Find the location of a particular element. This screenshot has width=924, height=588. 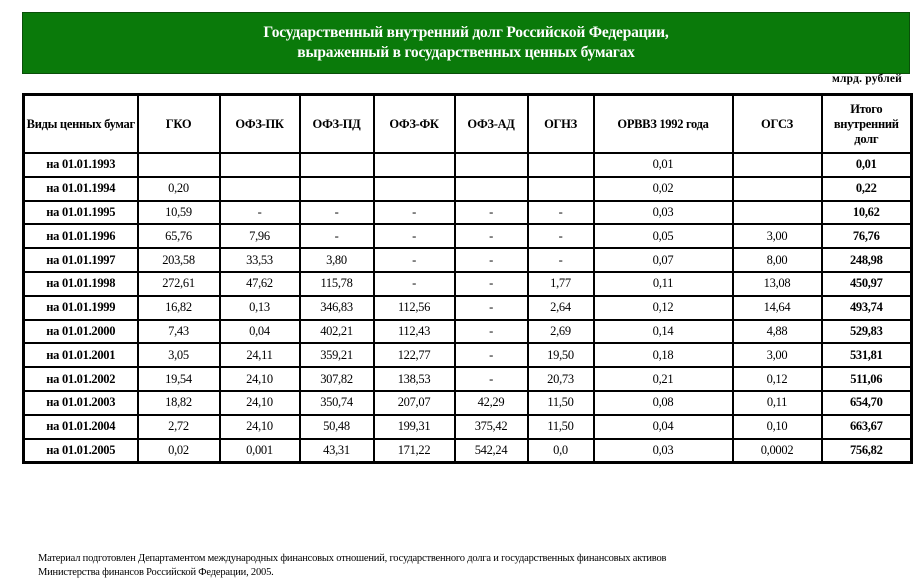

value-cell: 112,43 is located at coordinates (414, 331).